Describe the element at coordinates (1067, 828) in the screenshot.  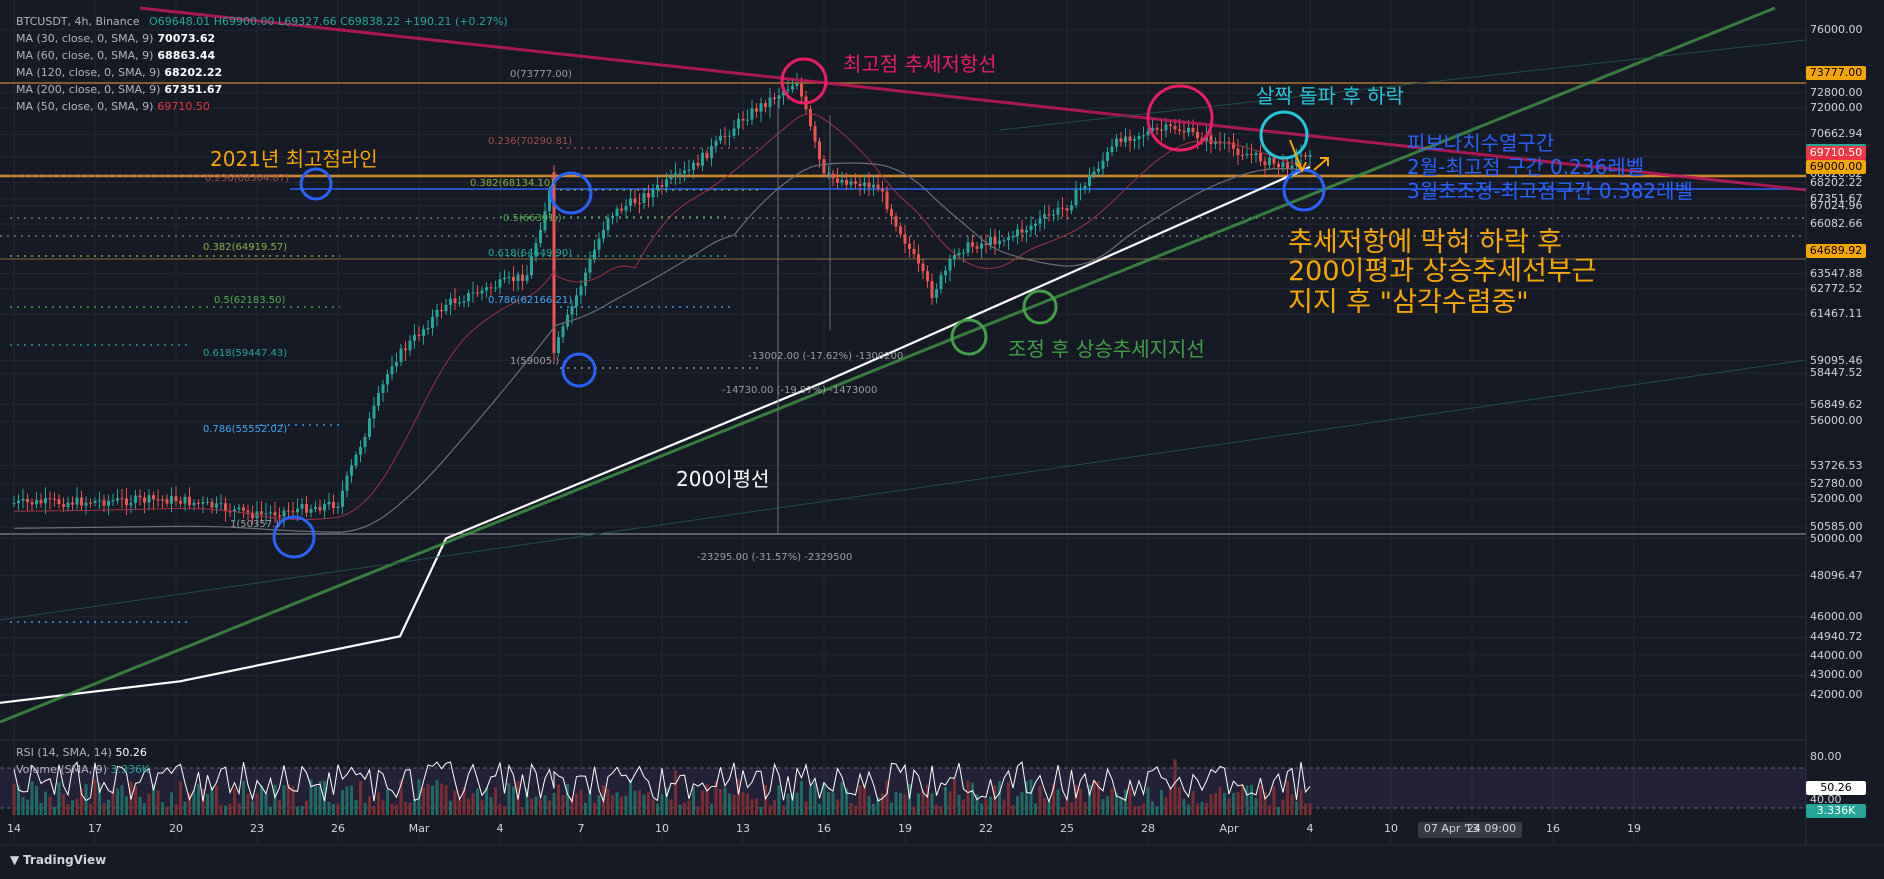
I see `date-axis-label: 25` at that location.